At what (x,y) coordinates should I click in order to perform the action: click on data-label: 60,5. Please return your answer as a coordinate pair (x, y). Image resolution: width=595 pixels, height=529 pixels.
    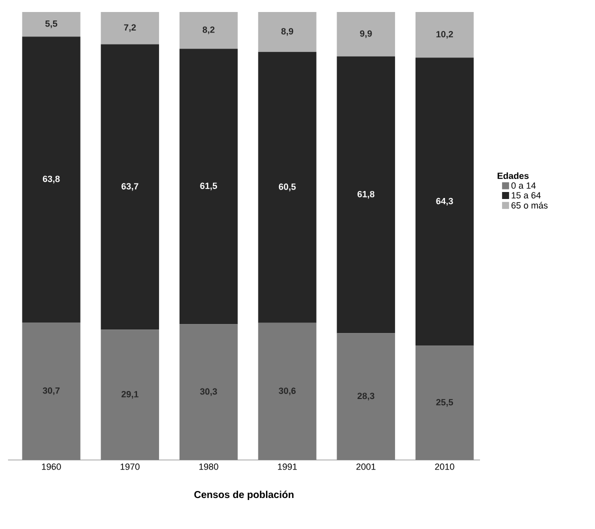
    Looking at the image, I should click on (287, 188).